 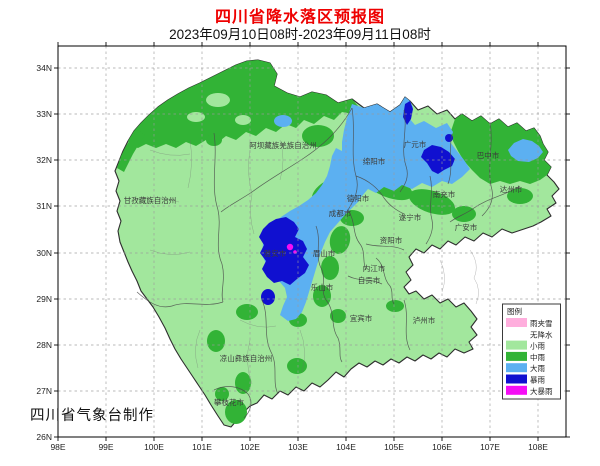 What do you see at coordinates (300, 34) in the screenshot?
I see `page-subtitle: 2023年09月10日08时-2023年09月11日08时` at bounding box center [300, 34].